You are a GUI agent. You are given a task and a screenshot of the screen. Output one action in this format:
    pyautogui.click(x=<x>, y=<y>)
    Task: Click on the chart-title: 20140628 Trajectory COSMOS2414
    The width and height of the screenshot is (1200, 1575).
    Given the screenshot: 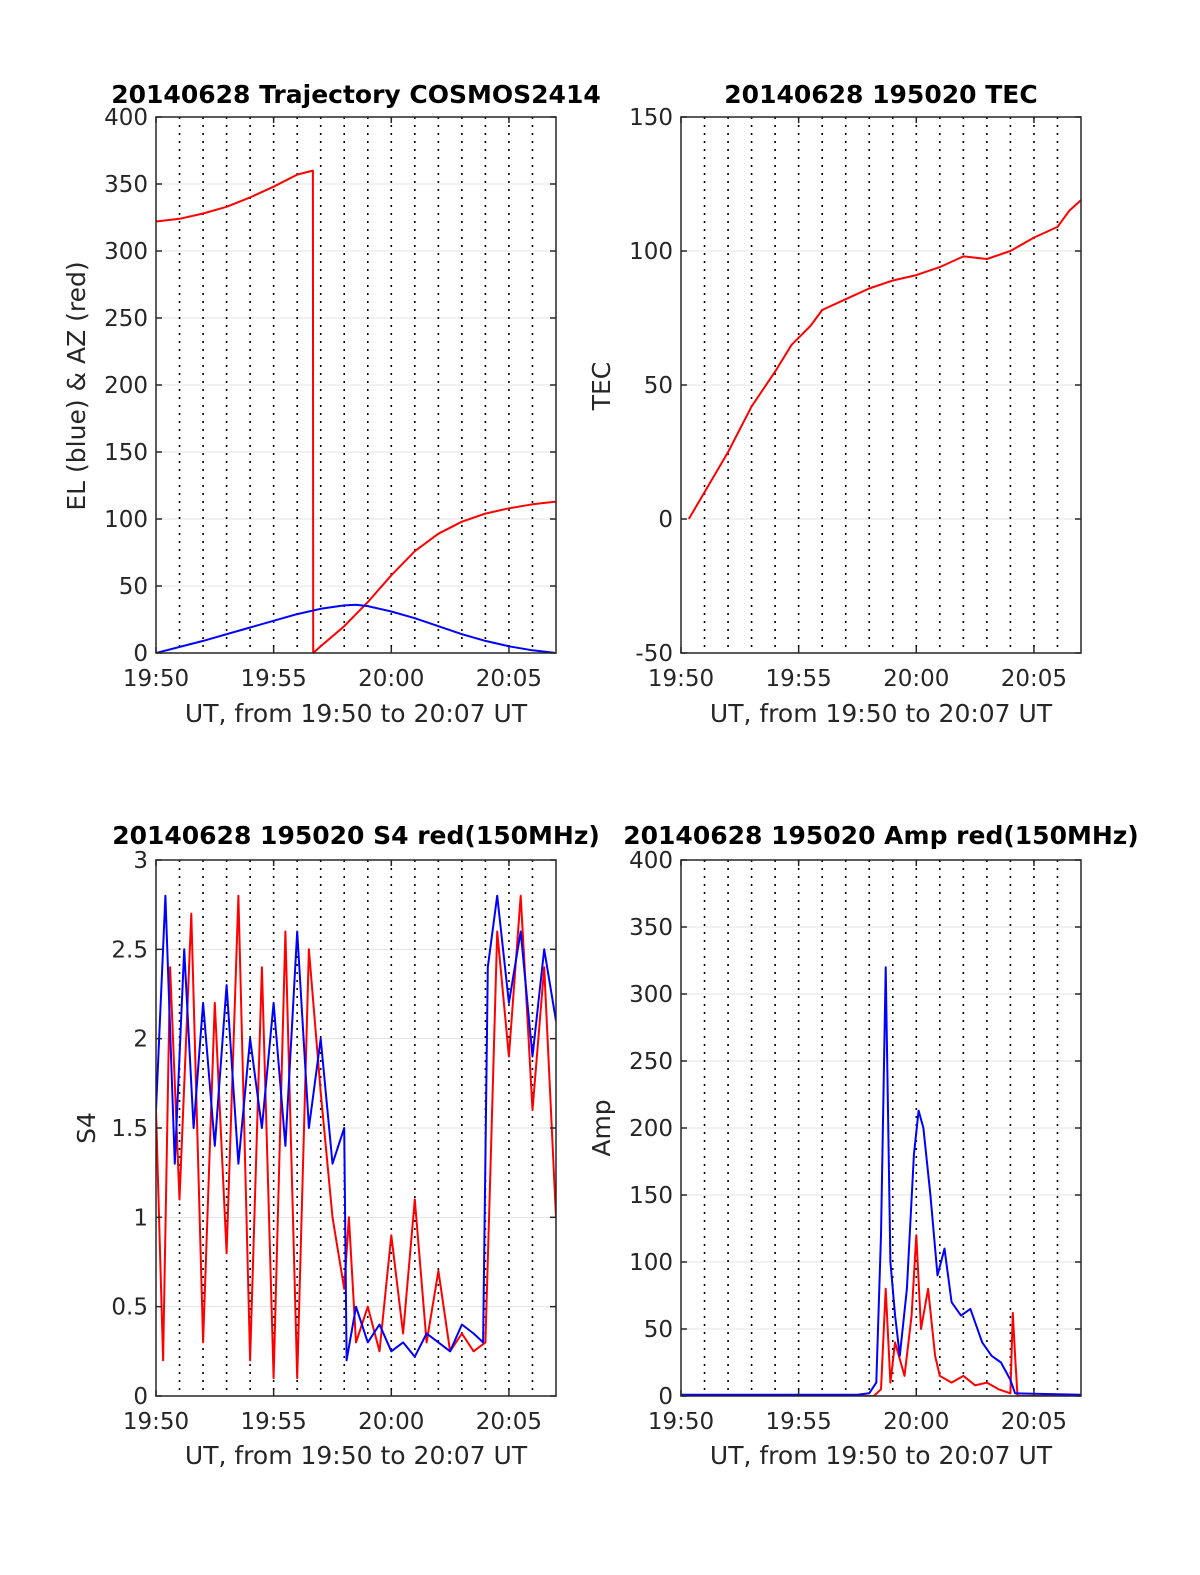 What is the action you would take?
    pyautogui.click(x=356, y=94)
    